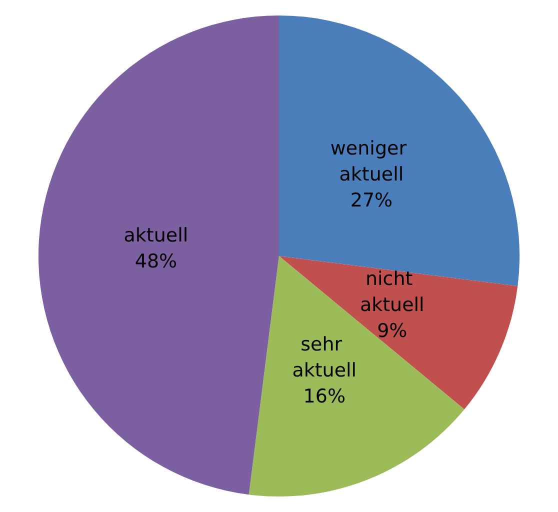 The image size is (558, 512). I want to click on data-label: 27%, so click(371, 200).